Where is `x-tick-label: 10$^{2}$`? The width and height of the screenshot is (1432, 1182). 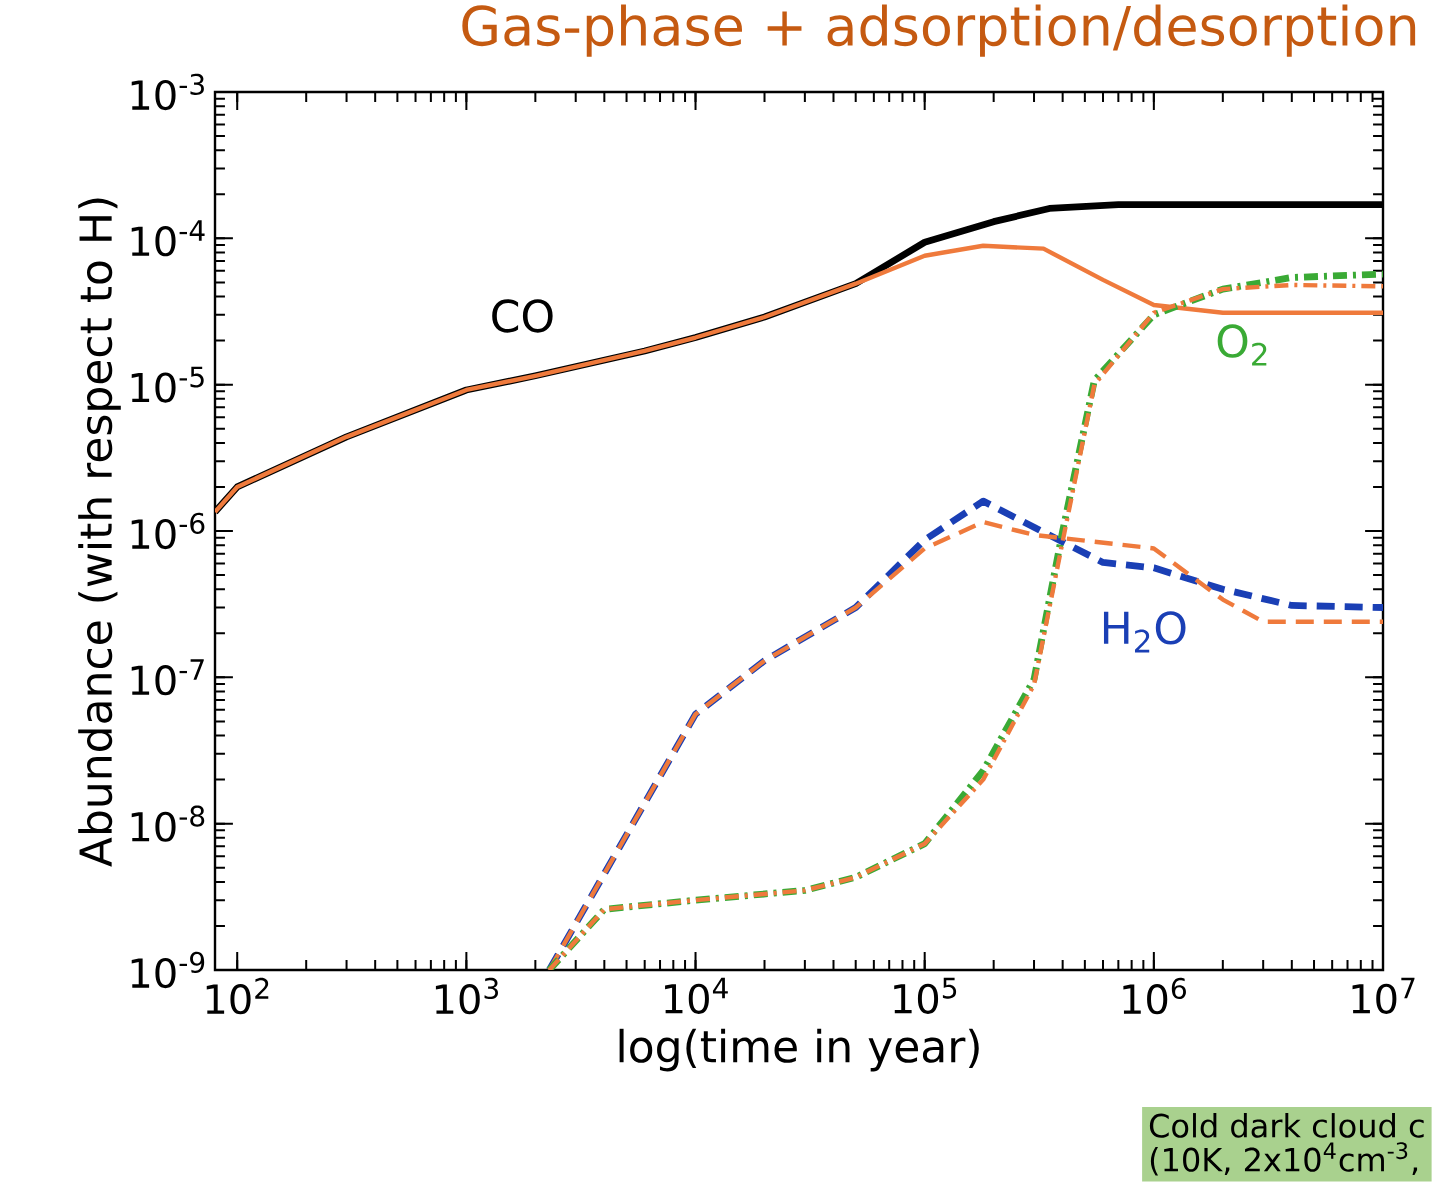 x-tick-label: 10$^{2}$ is located at coordinates (237, 996).